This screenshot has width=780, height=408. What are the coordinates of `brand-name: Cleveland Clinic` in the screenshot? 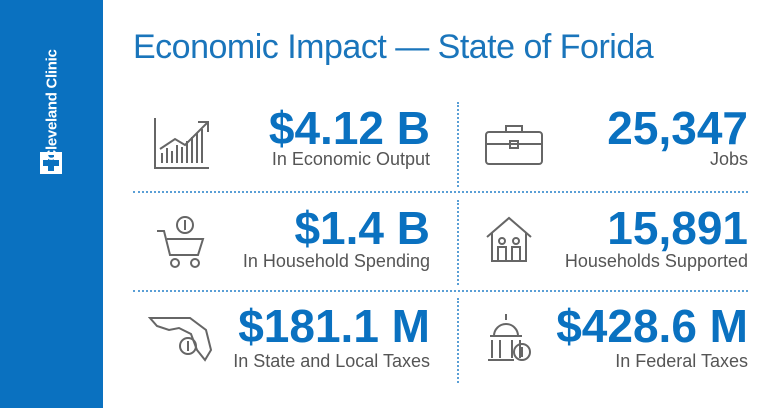 It's located at (52, 105).